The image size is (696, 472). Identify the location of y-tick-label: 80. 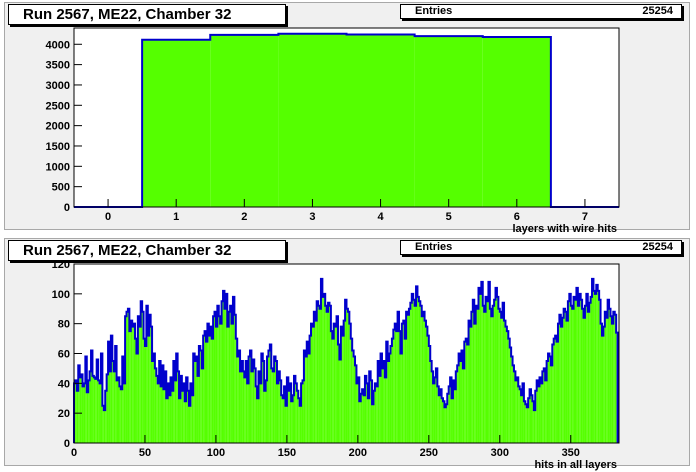
(64, 325).